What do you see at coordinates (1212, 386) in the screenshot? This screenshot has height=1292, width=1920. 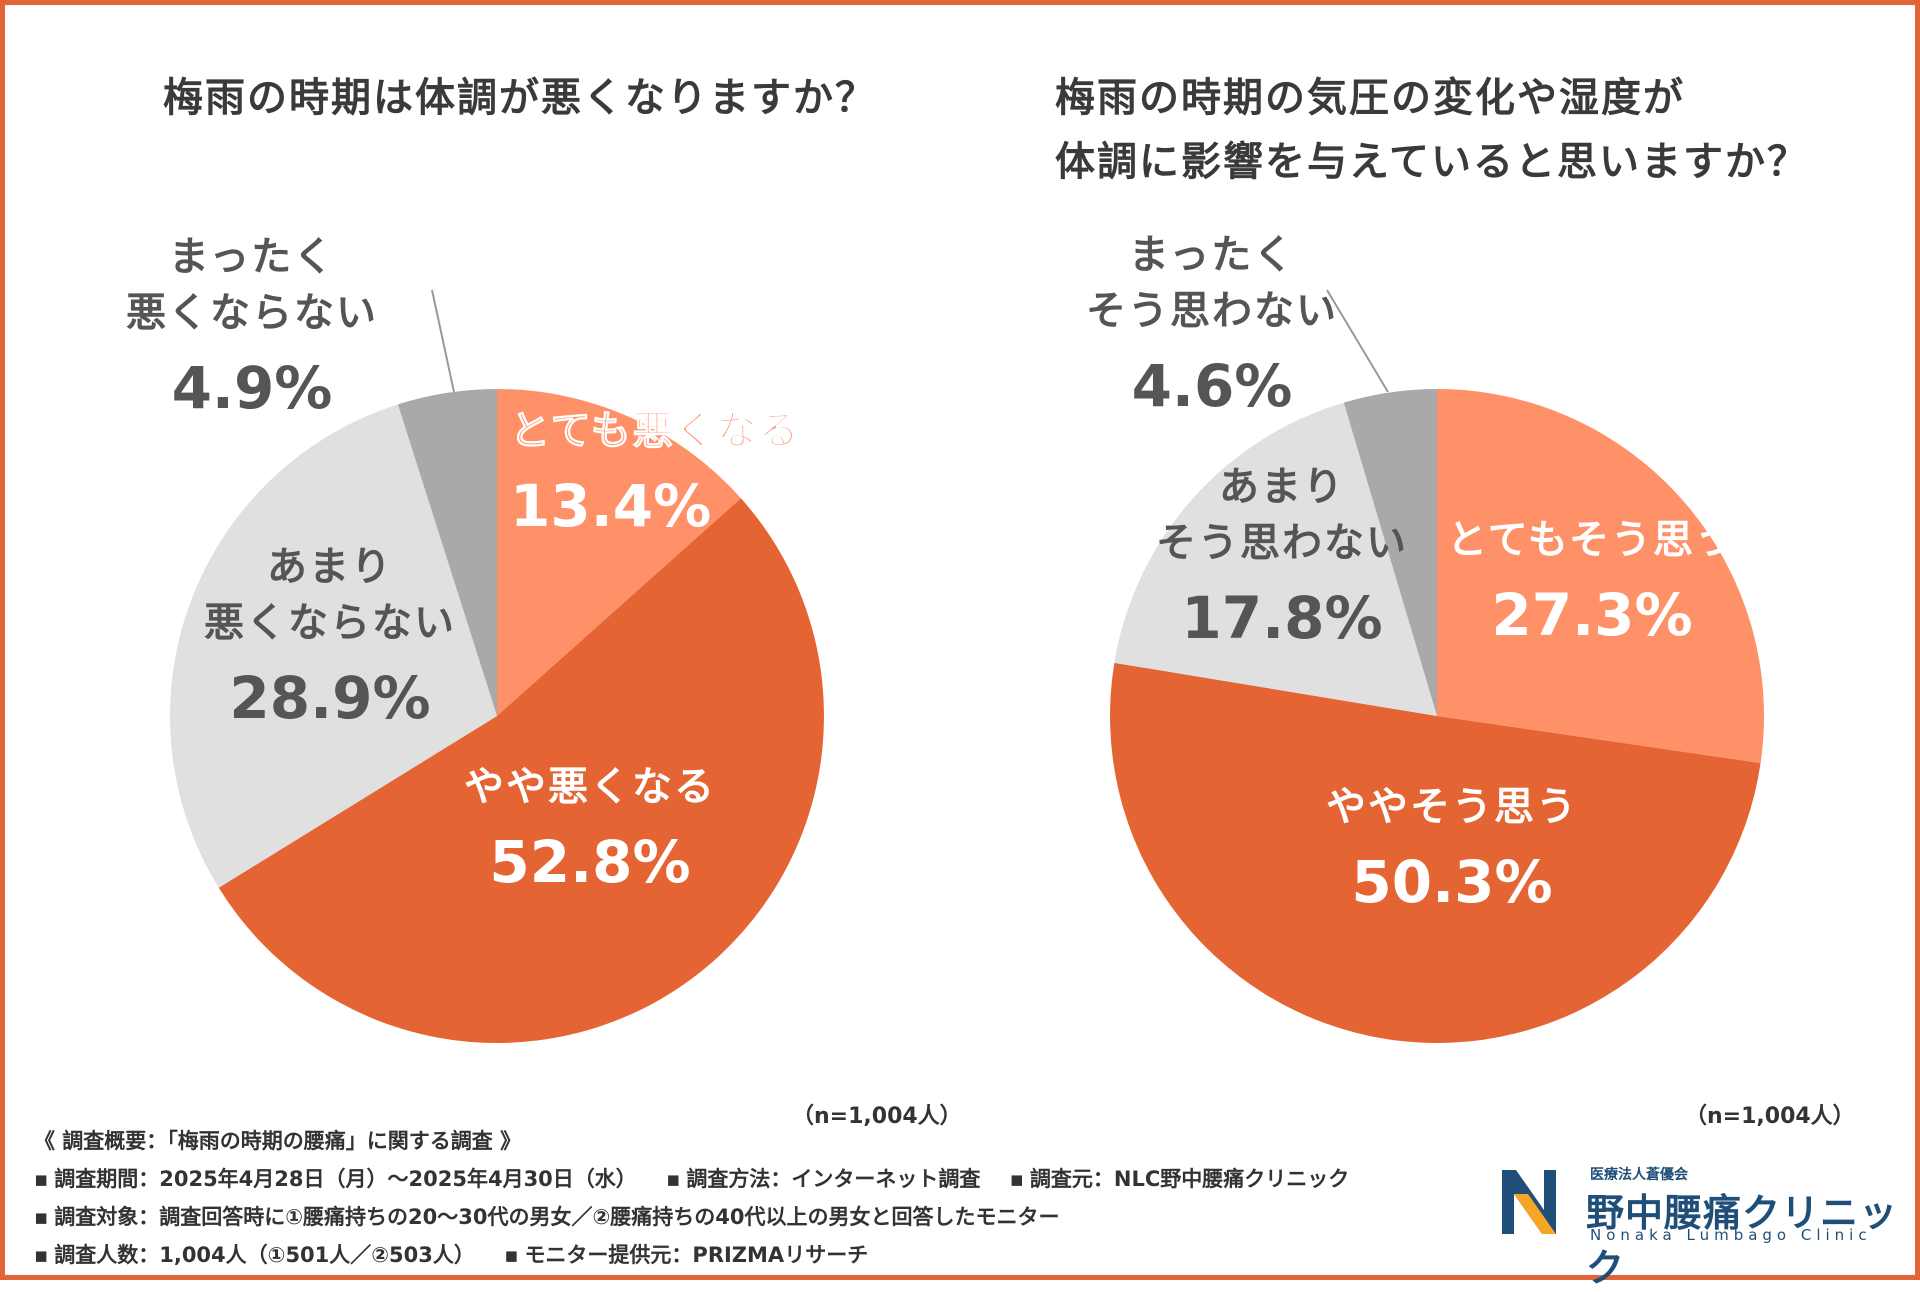 I see `pie-2-pct-4: 4.6%` at bounding box center [1212, 386].